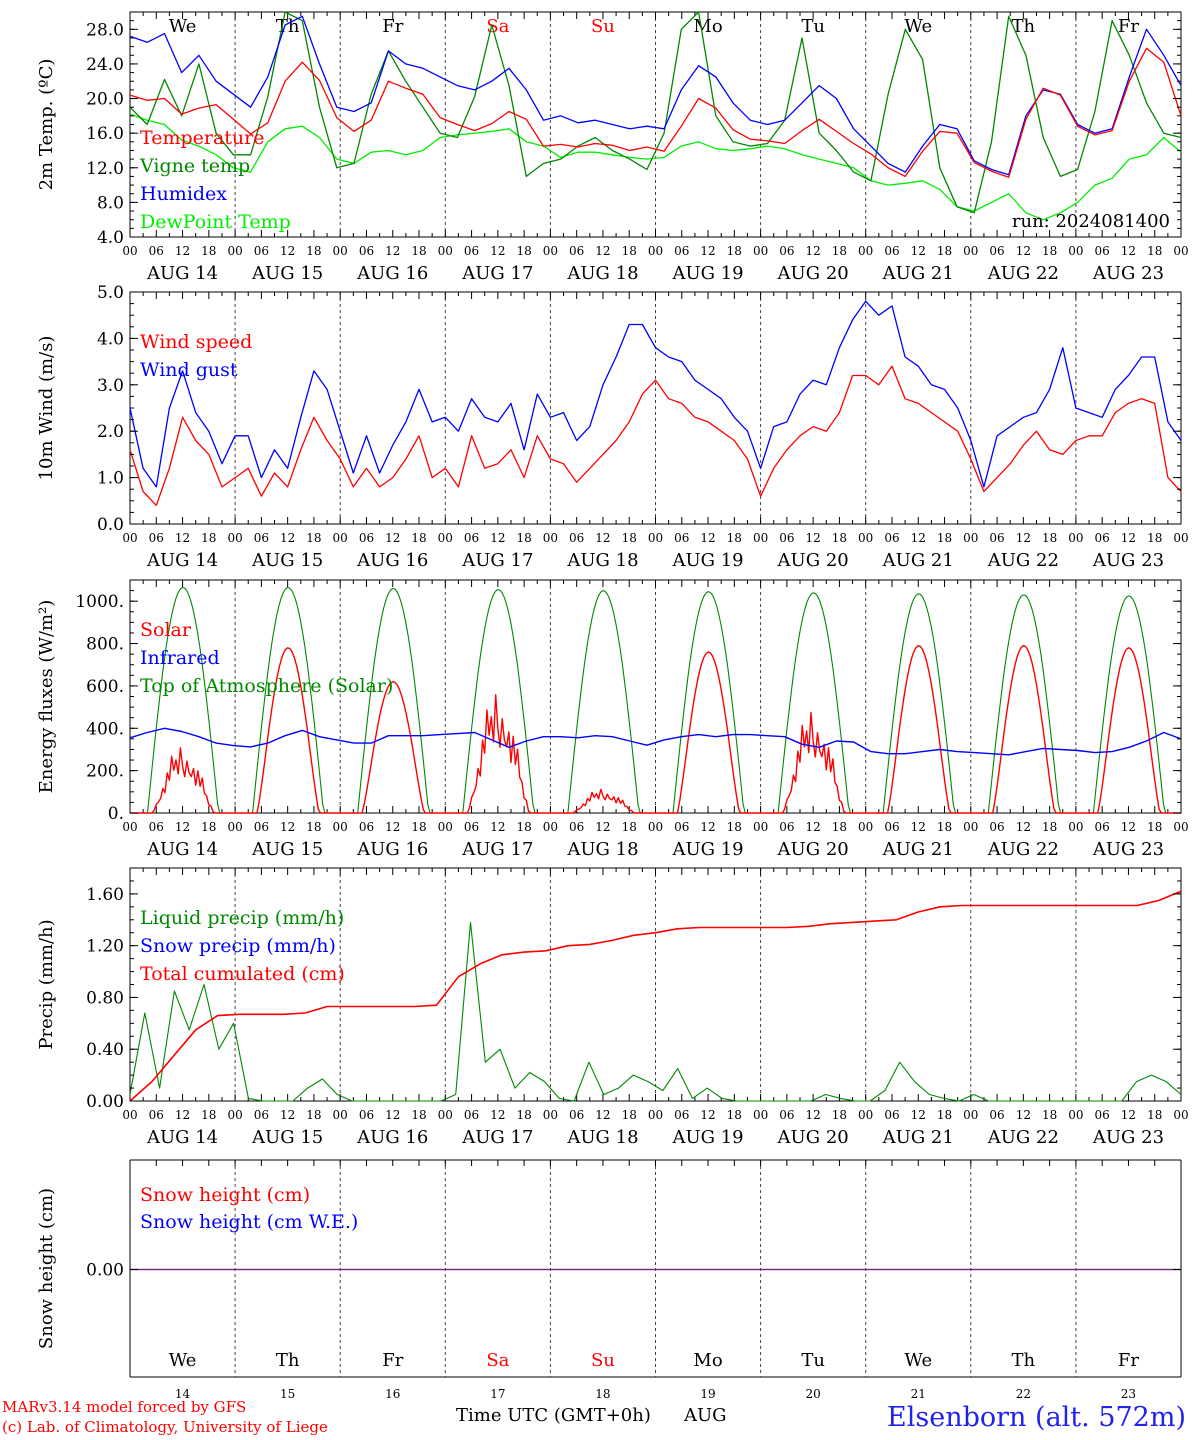  Describe the element at coordinates (655, 394) in the screenshot. I see `series-wind-gust` at that location.